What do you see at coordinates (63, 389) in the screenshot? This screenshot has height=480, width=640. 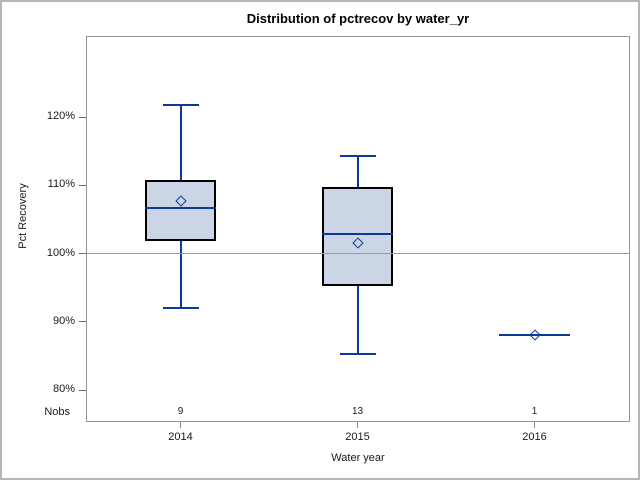 I see `y-tick-label: 80%` at bounding box center [63, 389].